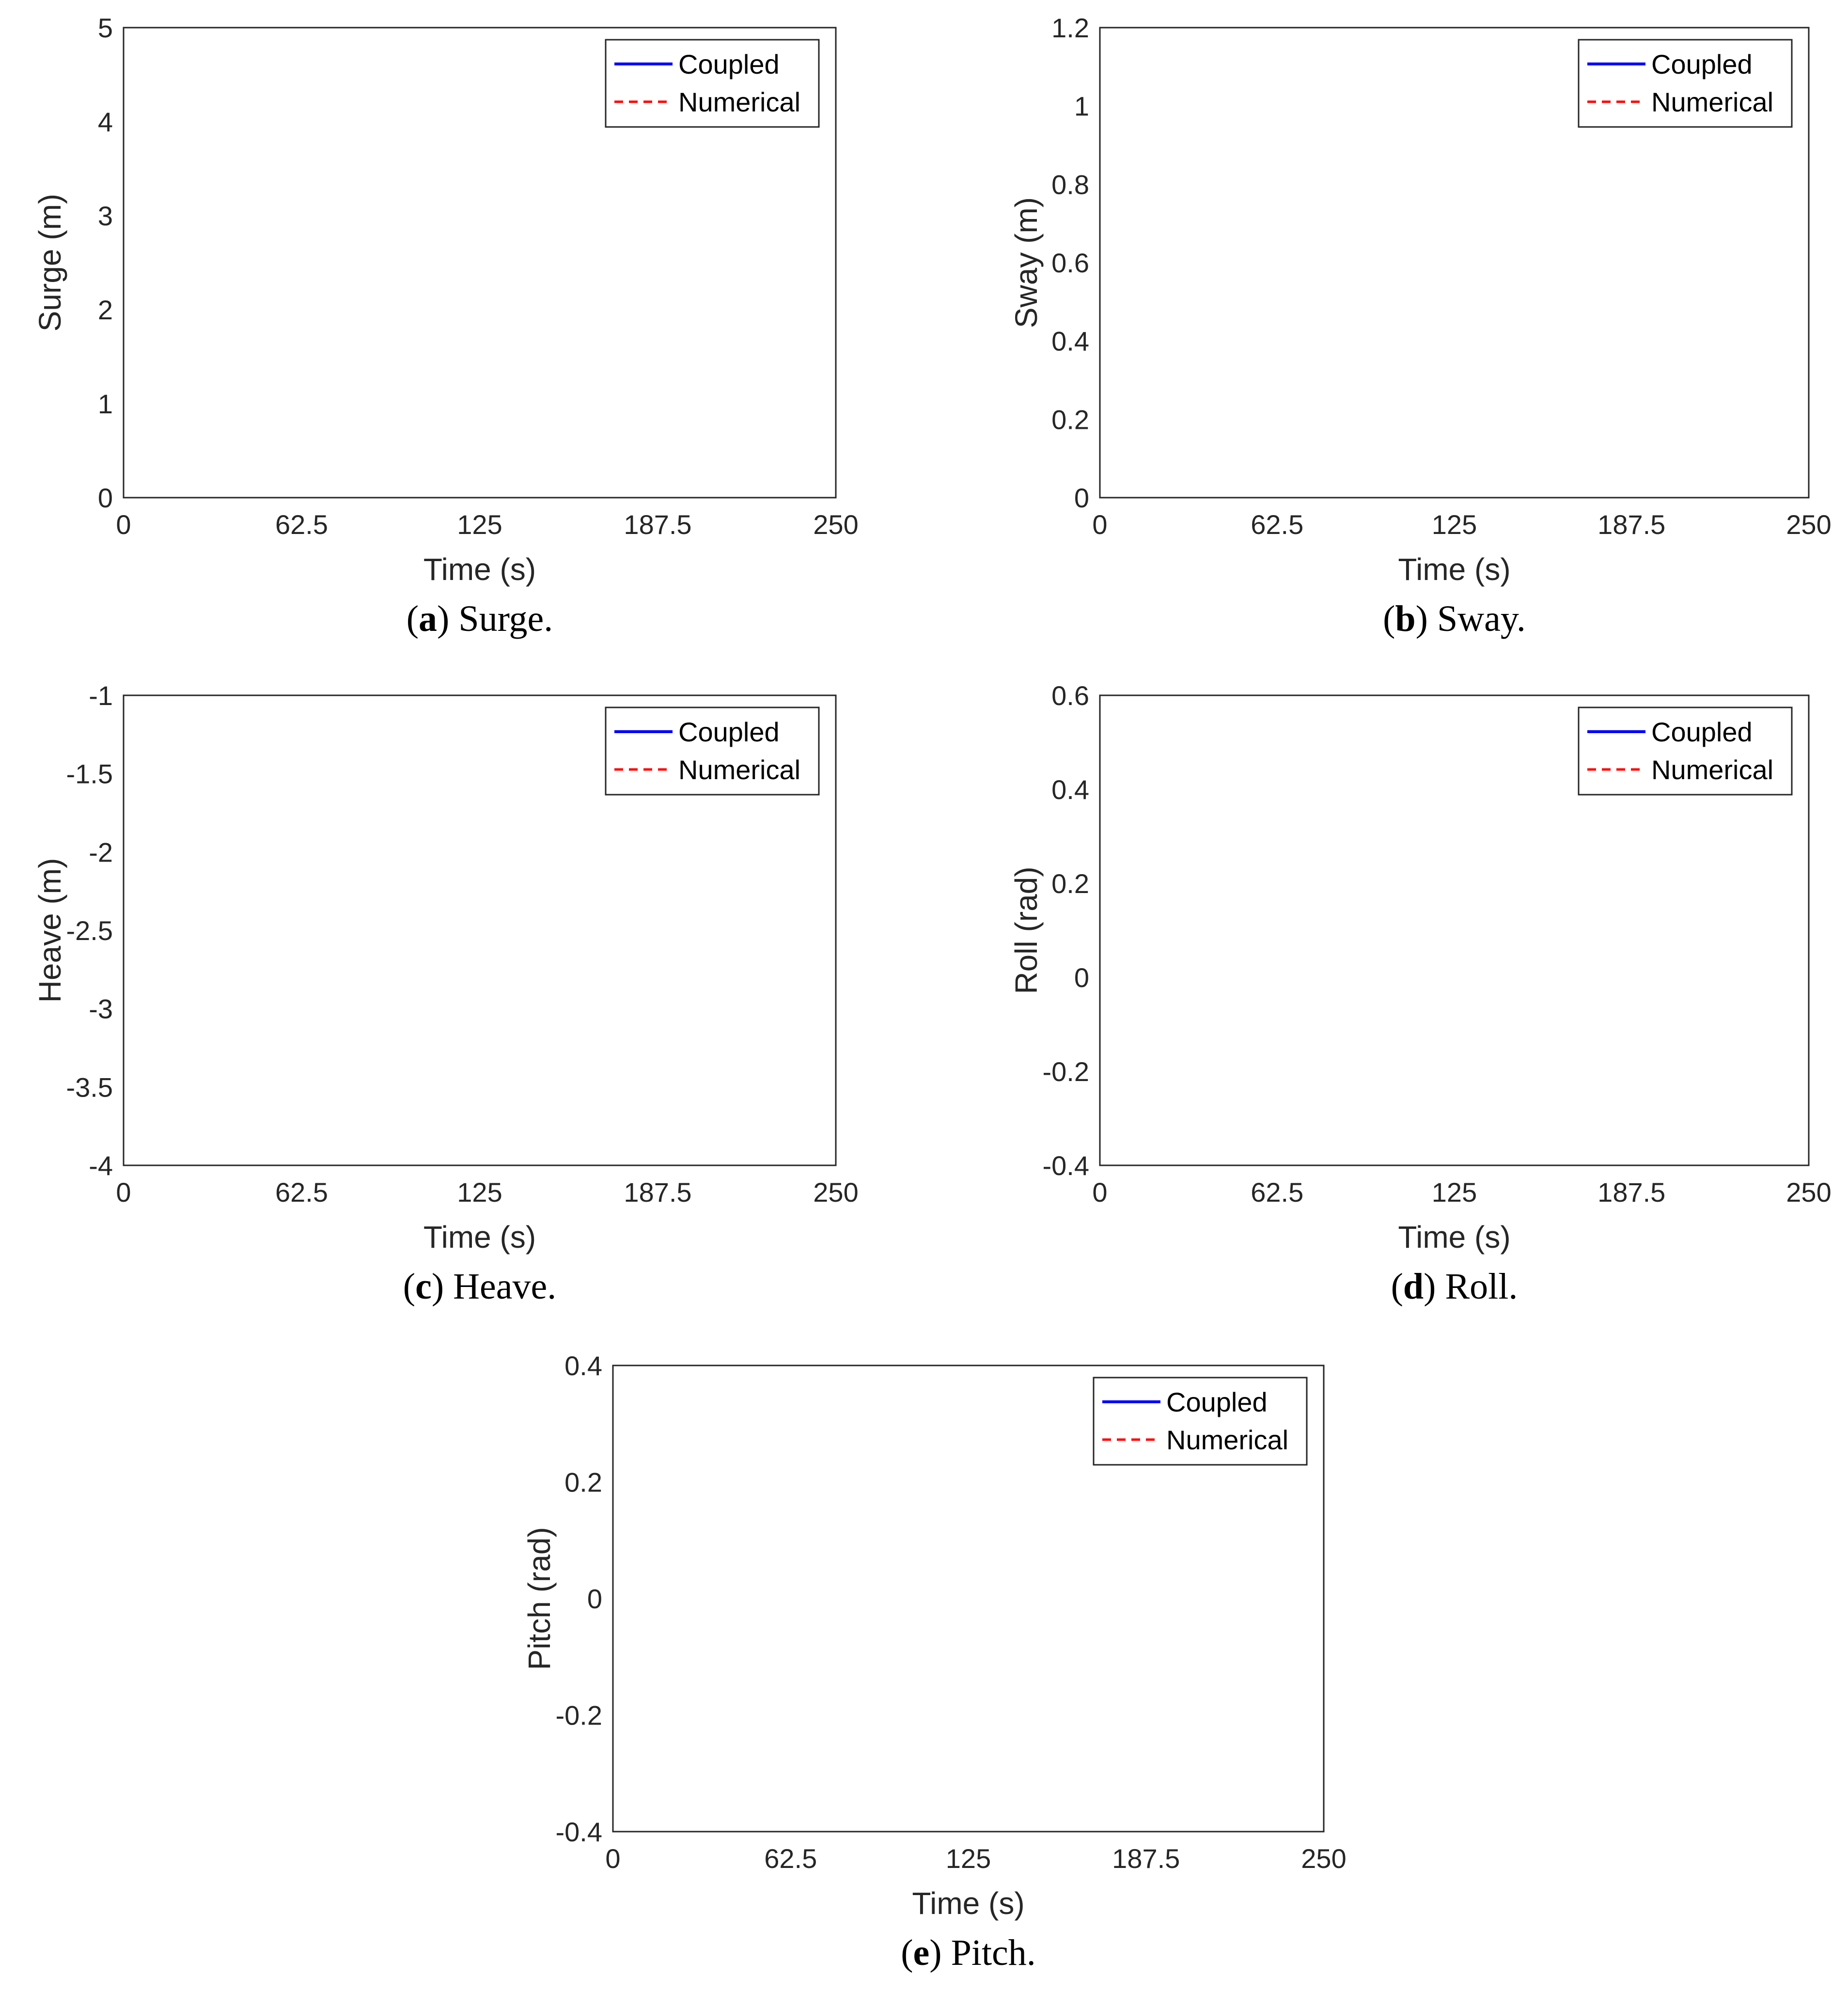  What do you see at coordinates (105, 28) in the screenshot?
I see `y-tick-label: 5` at bounding box center [105, 28].